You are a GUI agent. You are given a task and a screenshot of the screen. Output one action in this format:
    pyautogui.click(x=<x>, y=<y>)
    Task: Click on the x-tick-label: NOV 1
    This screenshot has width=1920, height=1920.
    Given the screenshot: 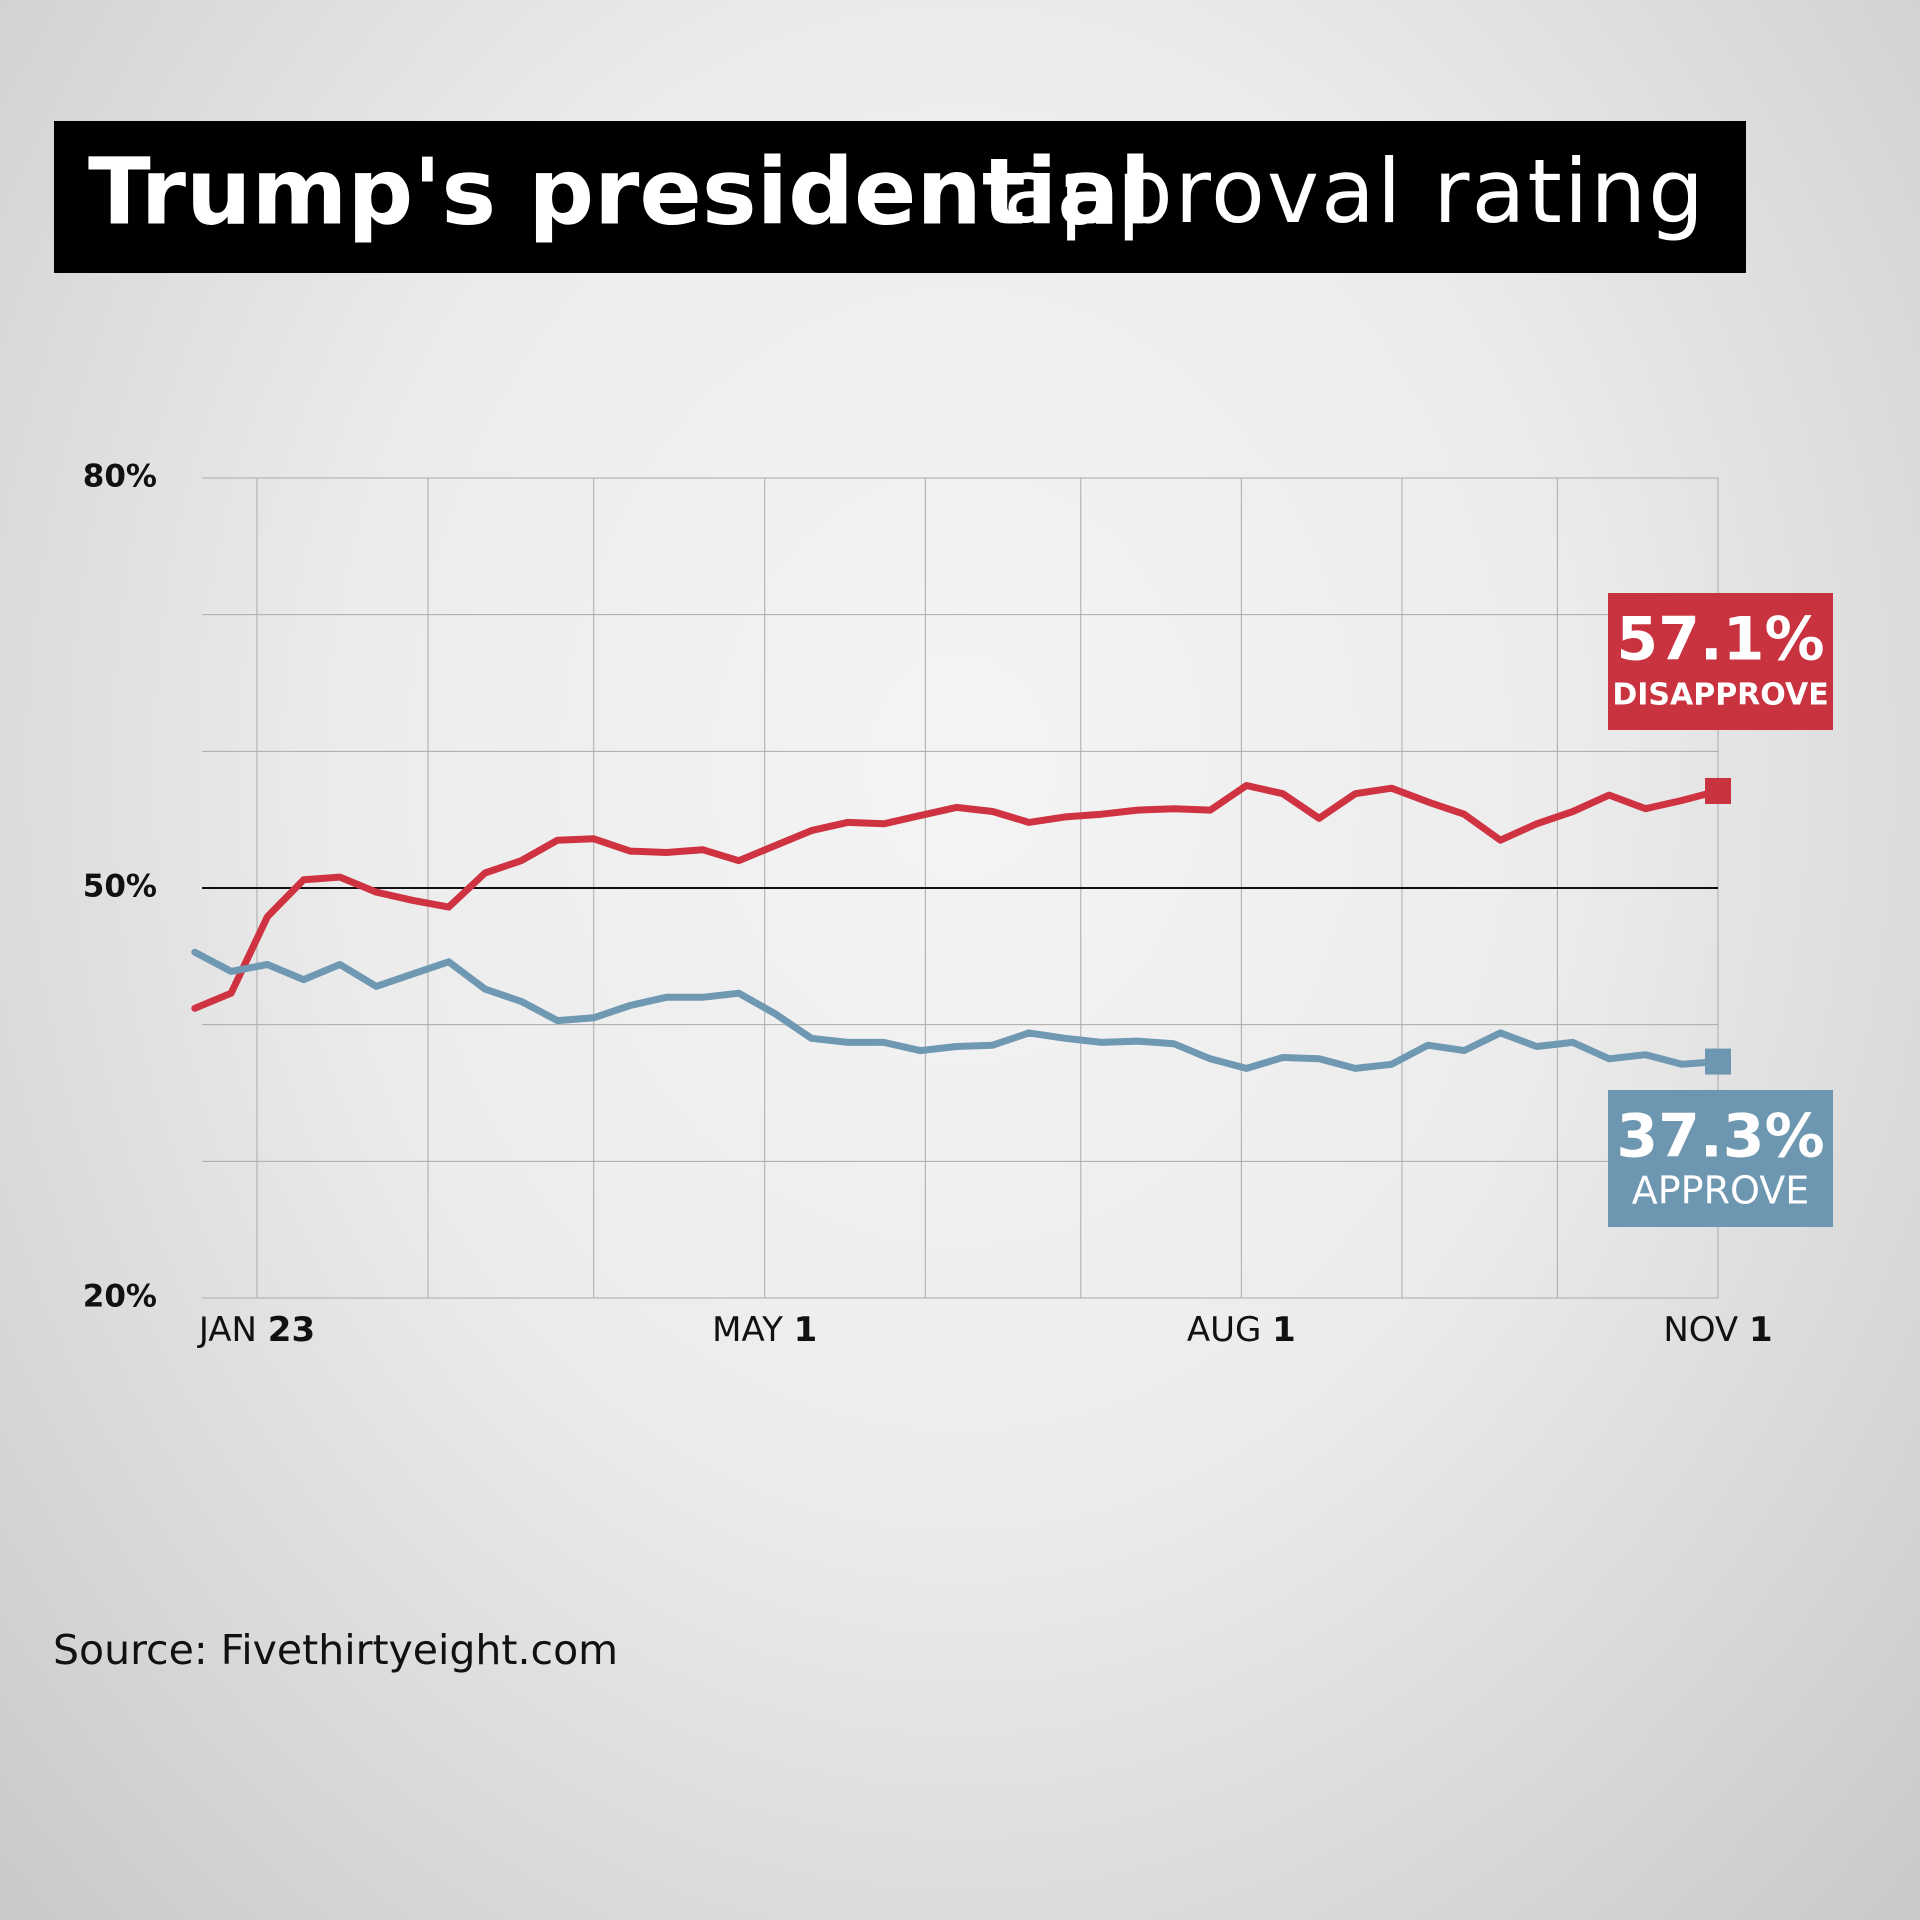 What is the action you would take?
    pyautogui.click(x=1717, y=1330)
    